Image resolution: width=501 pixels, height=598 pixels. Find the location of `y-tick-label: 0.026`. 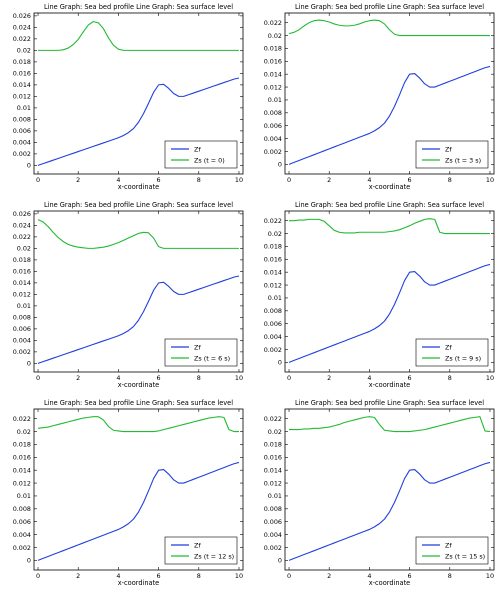

y-tick-label: 0.026 is located at coordinates (22, 16).